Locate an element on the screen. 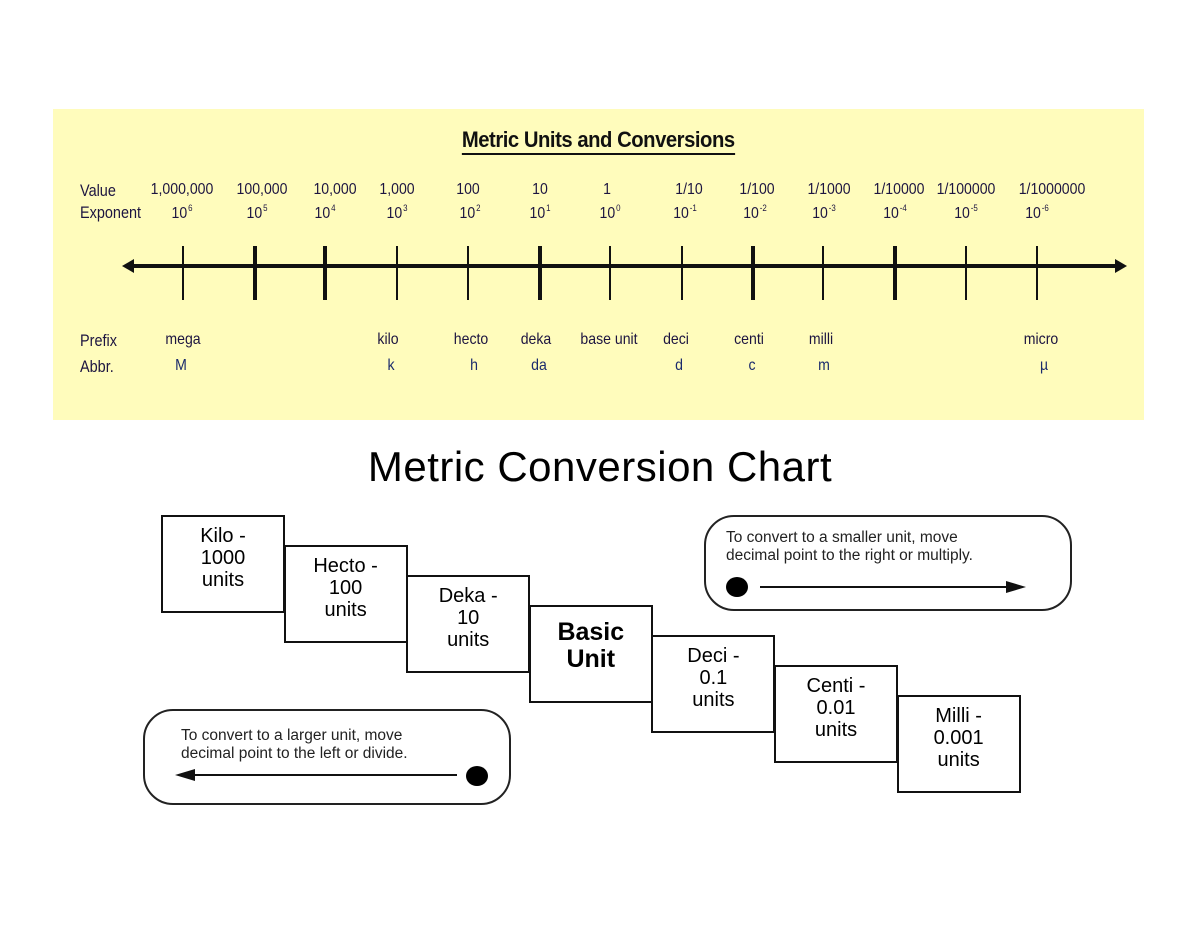  value-row-label: Value is located at coordinates (98, 190).